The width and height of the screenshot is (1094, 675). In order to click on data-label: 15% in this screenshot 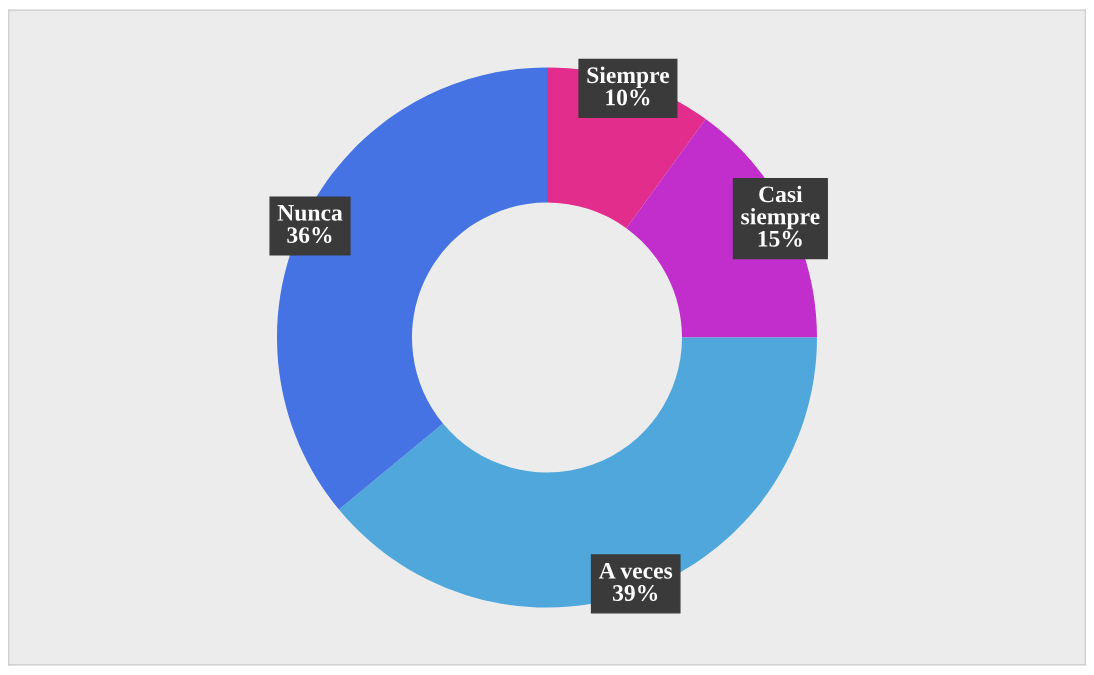, I will do `click(780, 238)`.